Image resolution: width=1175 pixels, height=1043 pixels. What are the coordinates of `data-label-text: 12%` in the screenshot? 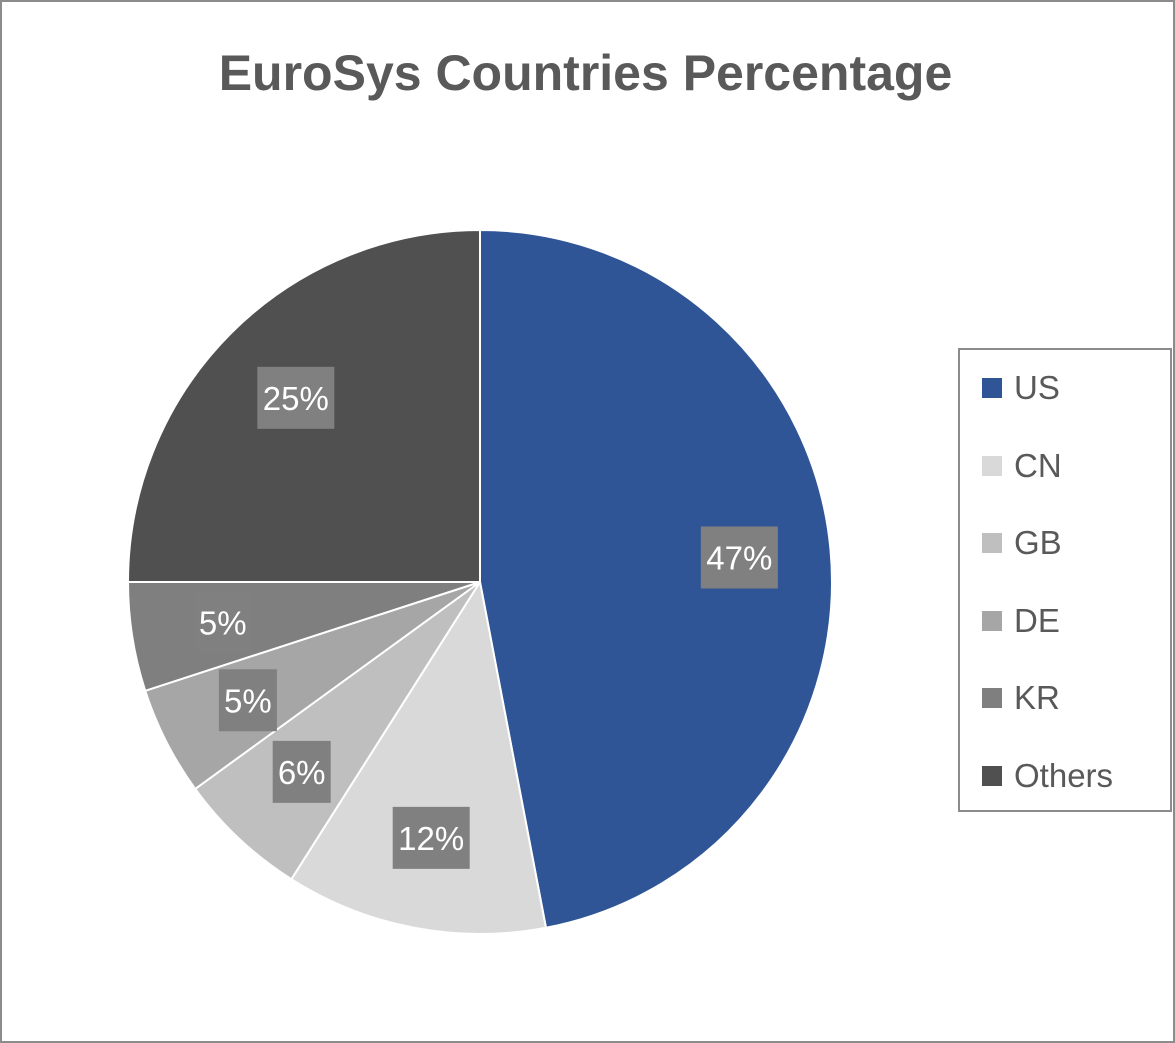 It's located at (431, 838).